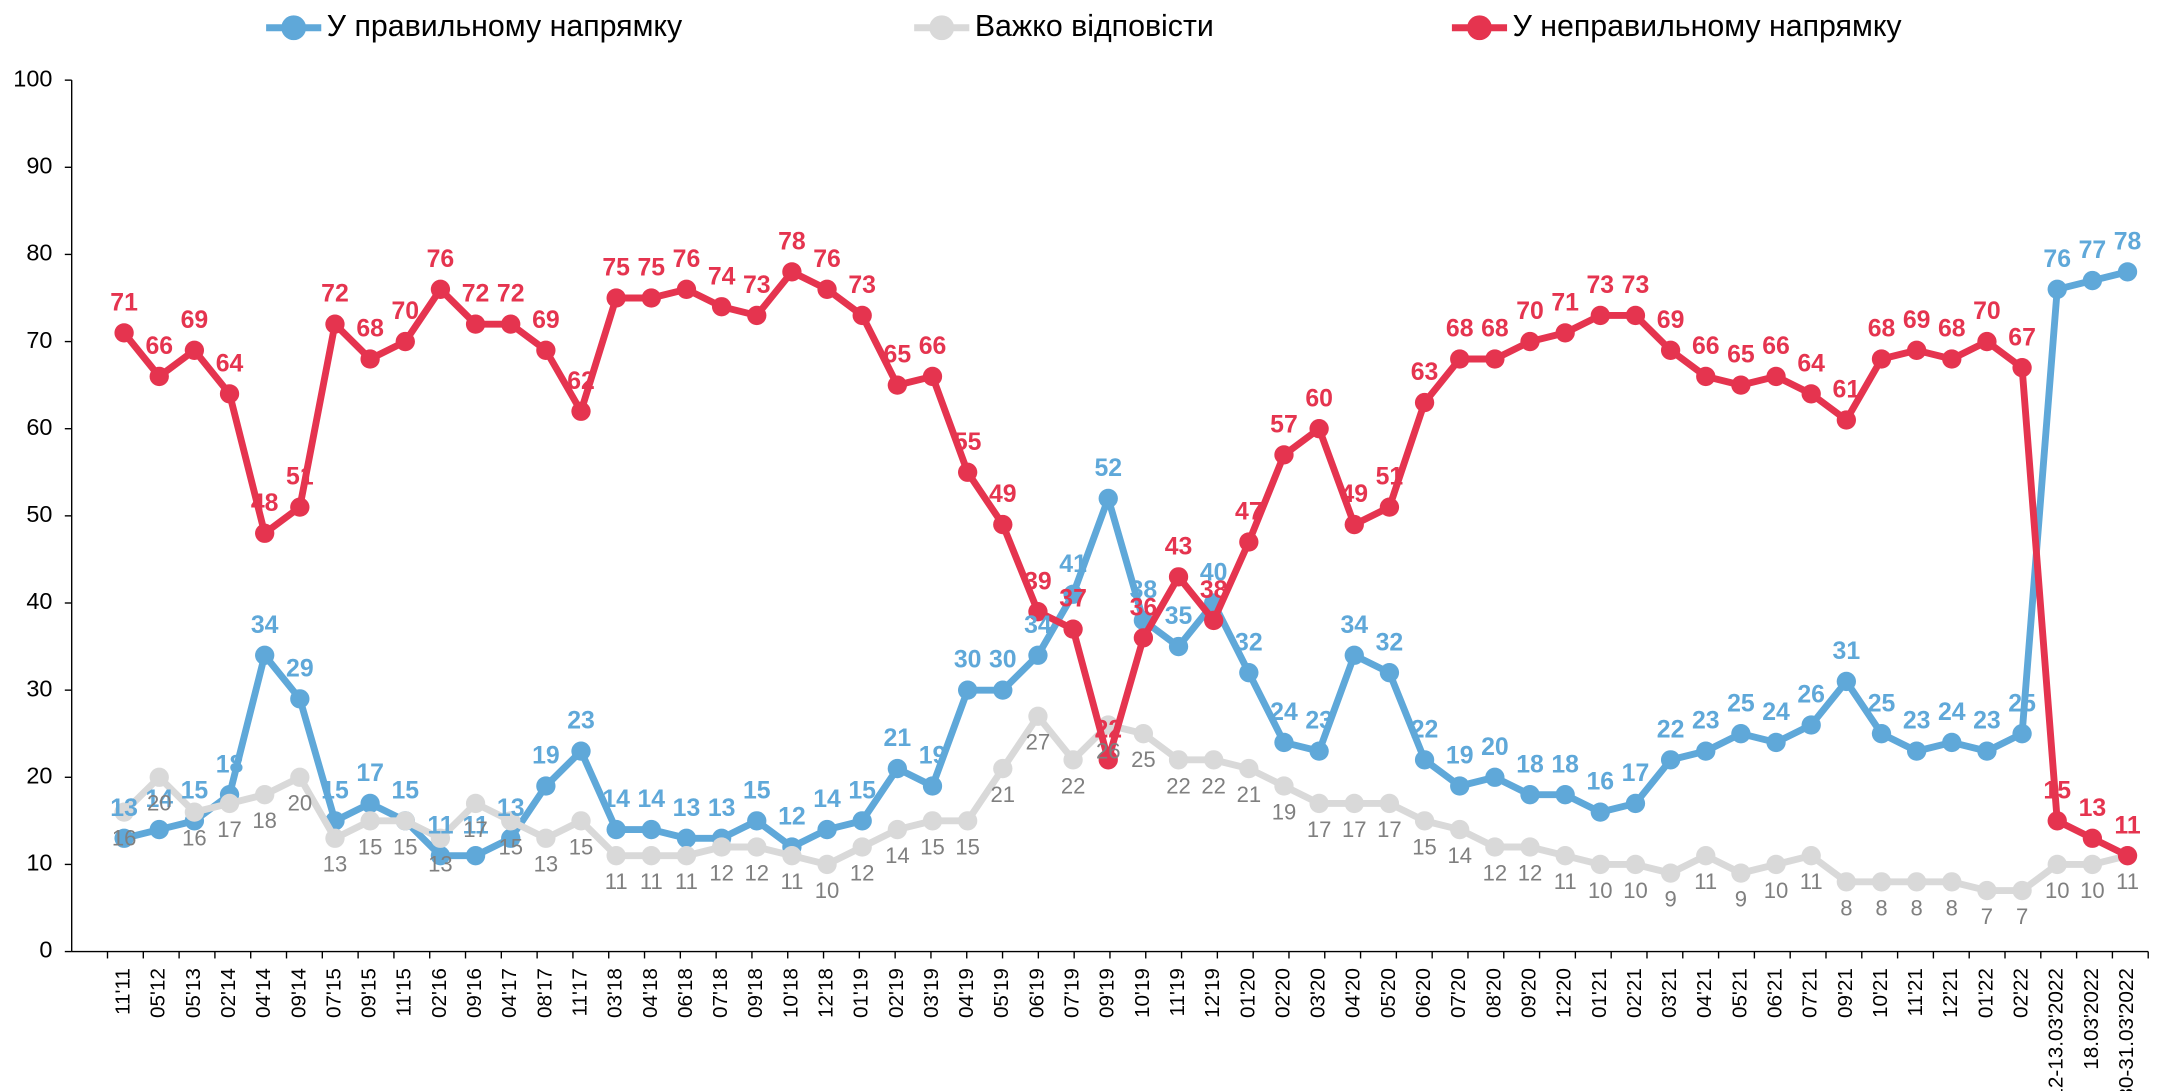 This screenshot has width=2162, height=1091. What do you see at coordinates (1319, 398) in the screenshot?
I see `data-label: 60` at bounding box center [1319, 398].